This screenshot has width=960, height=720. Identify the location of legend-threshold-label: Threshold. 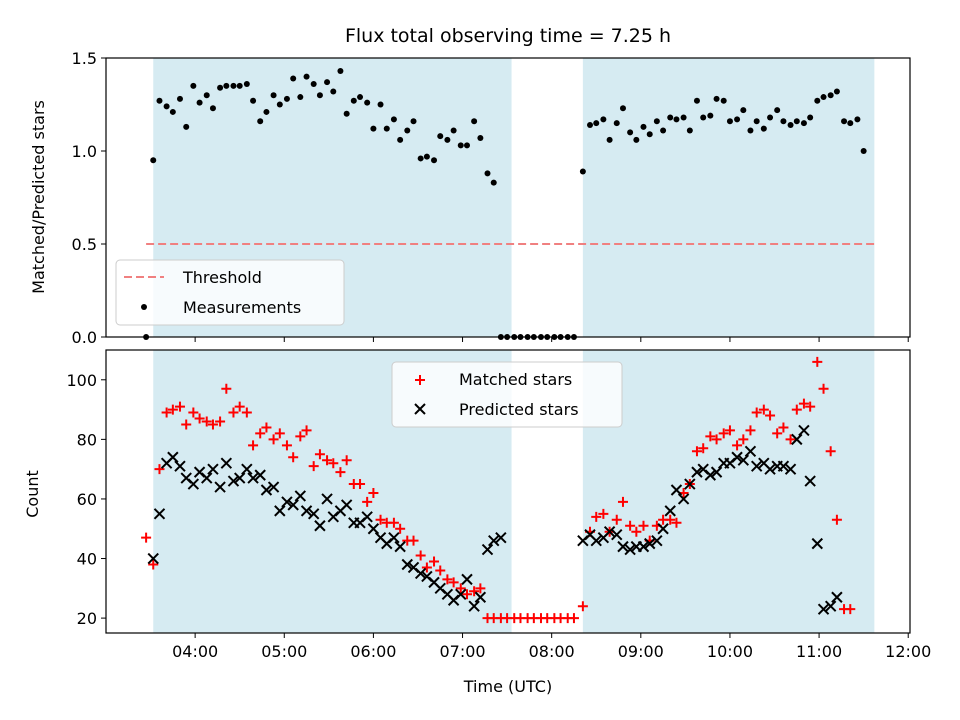
(222, 277).